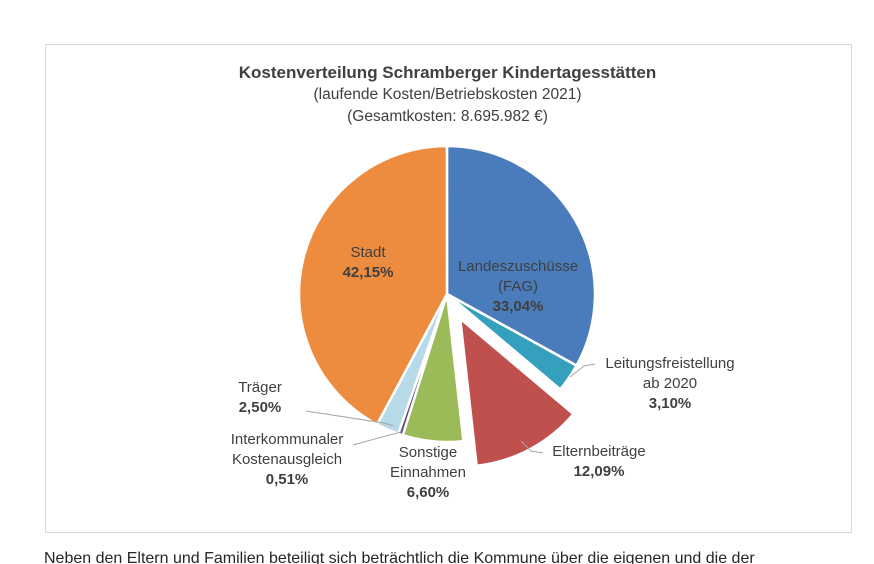 This screenshot has height=564, width=874. Describe the element at coordinates (260, 398) in the screenshot. I see `label-traeger: Träger 2,50%` at that location.